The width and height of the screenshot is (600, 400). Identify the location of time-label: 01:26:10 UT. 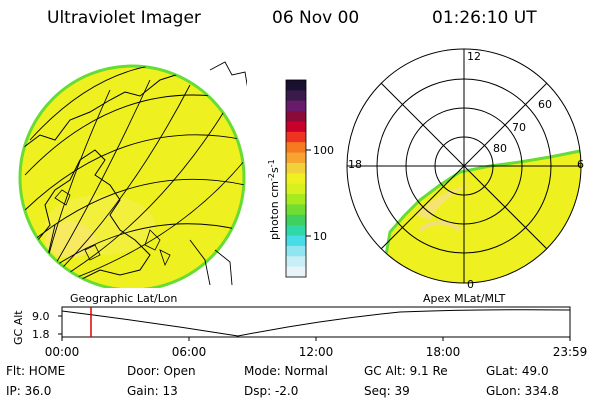
(484, 18).